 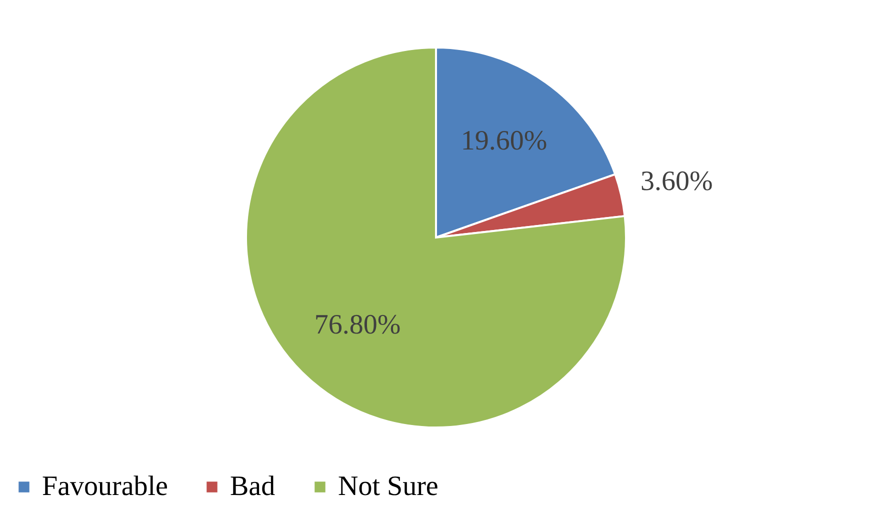 I want to click on legend-label: Not Sure, so click(x=388, y=486).